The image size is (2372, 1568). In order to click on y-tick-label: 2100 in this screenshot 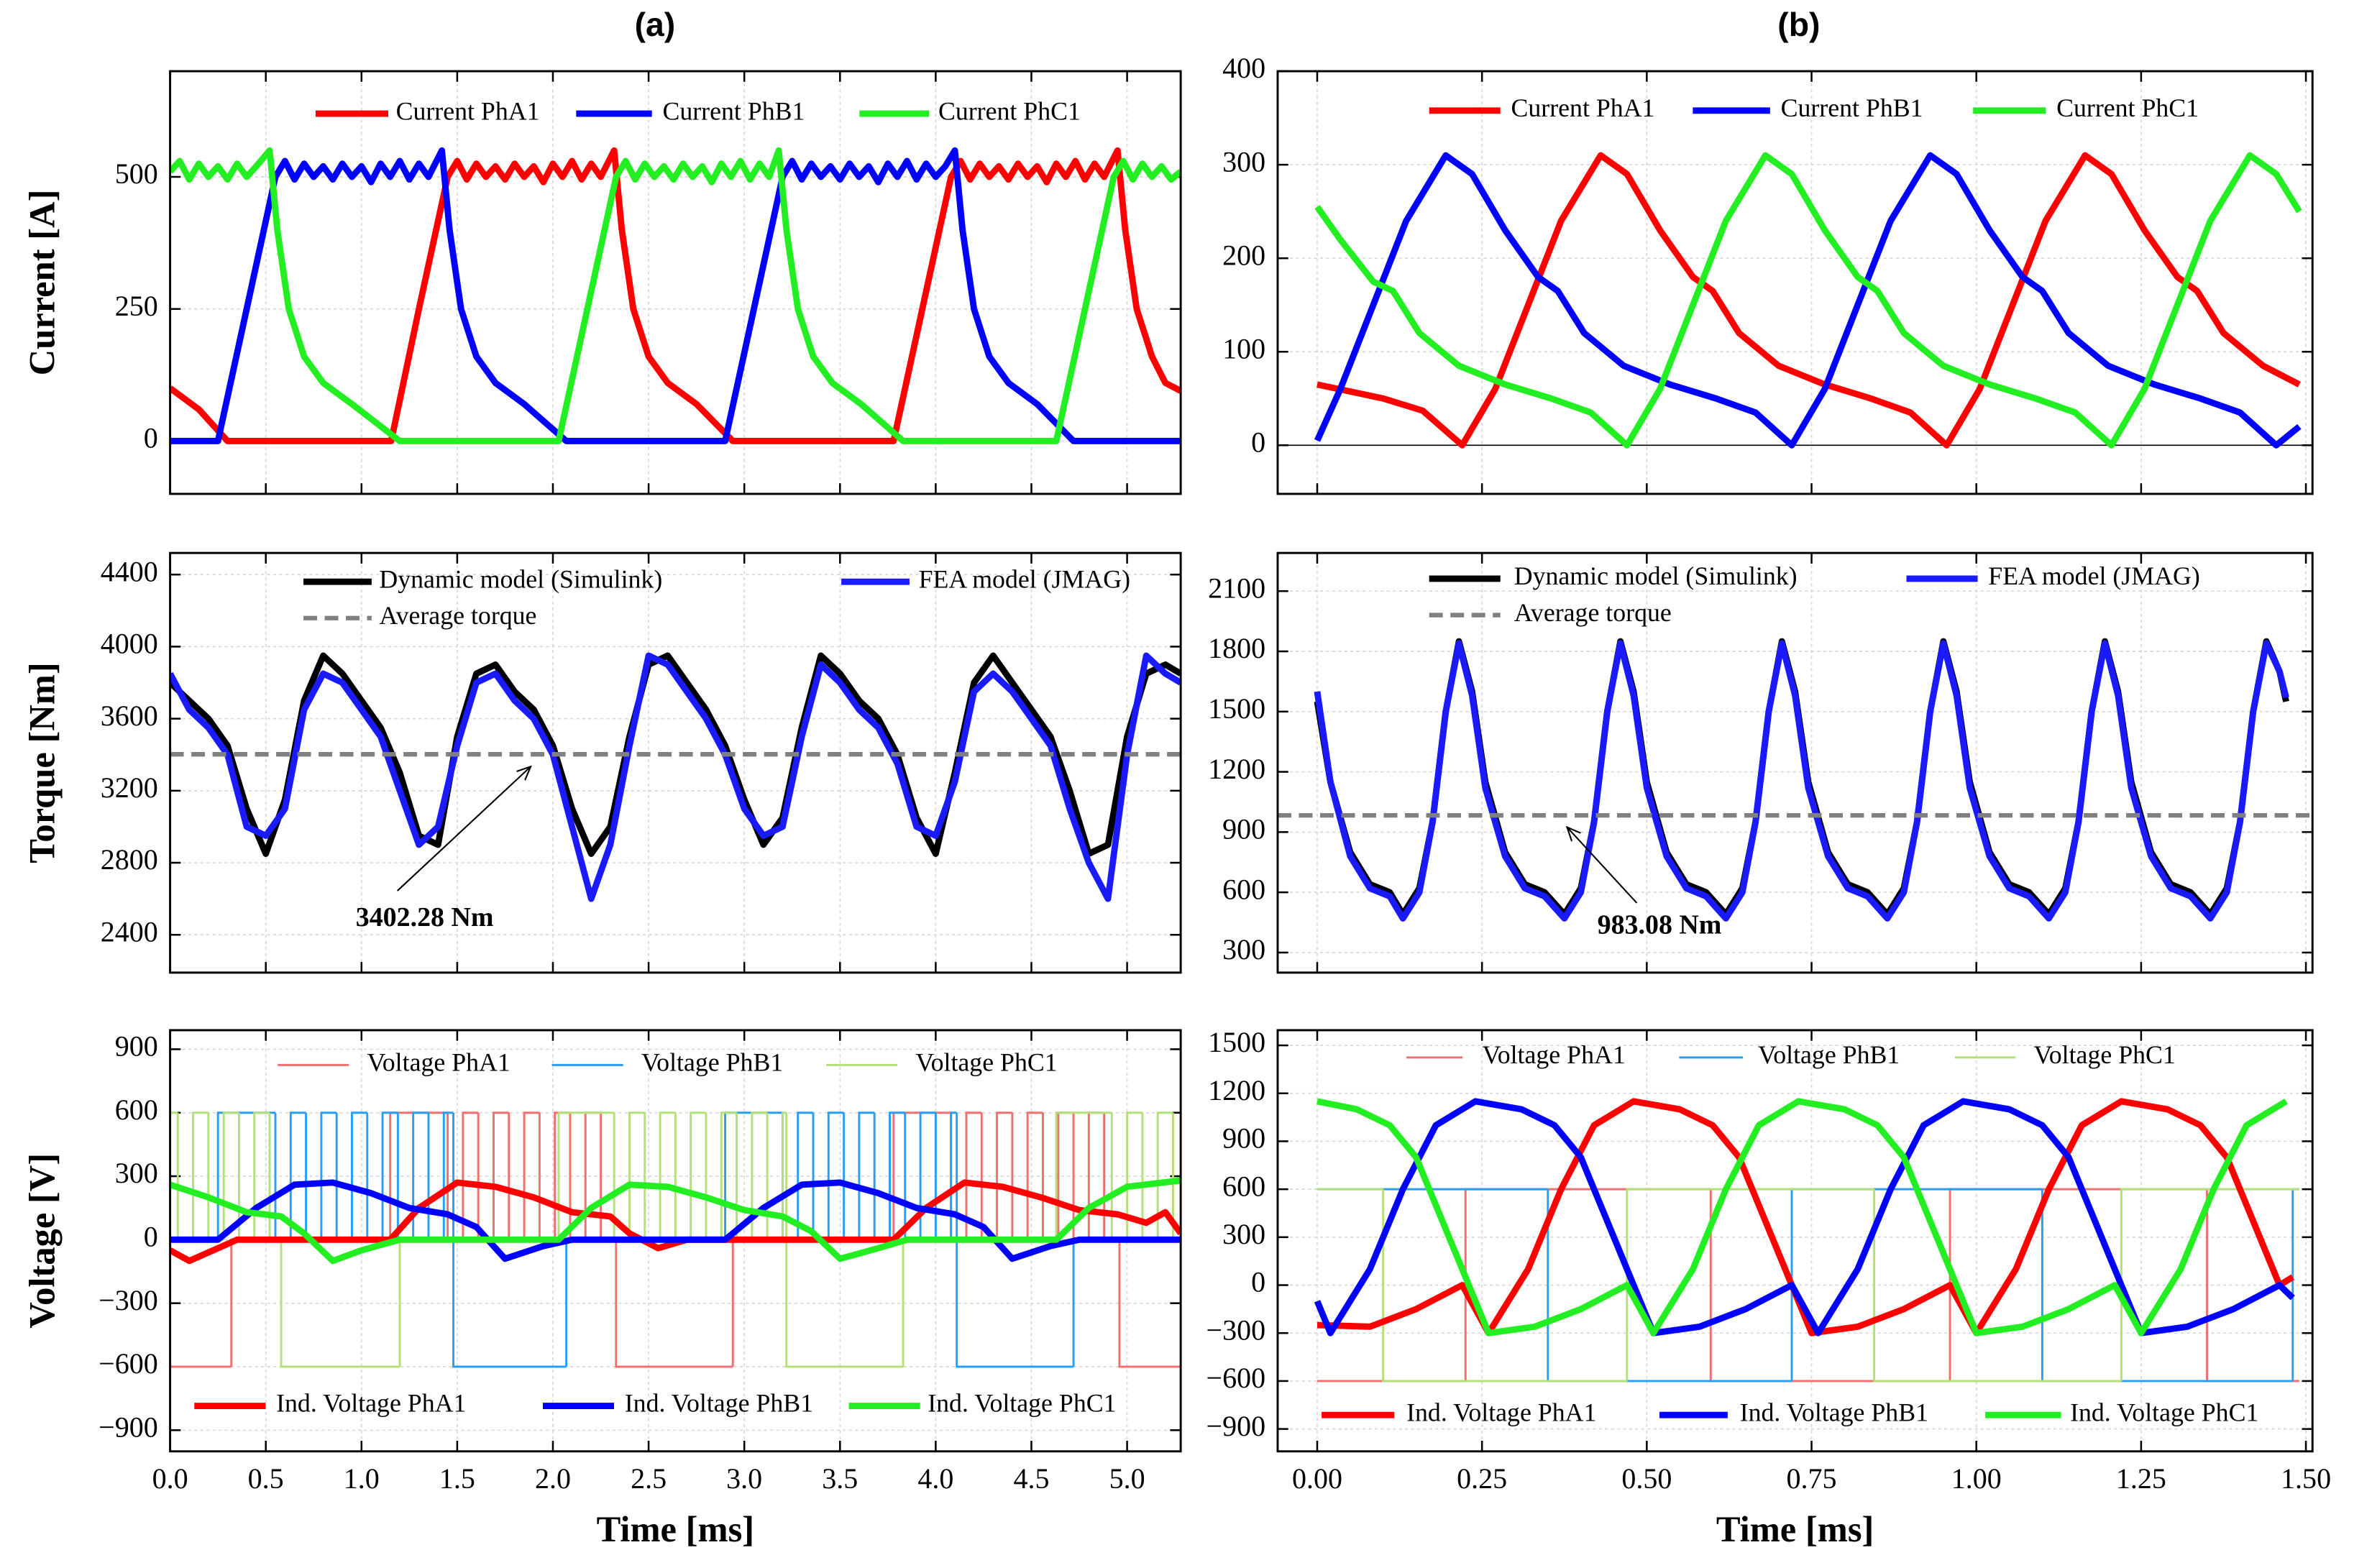, I will do `click(1236, 588)`.